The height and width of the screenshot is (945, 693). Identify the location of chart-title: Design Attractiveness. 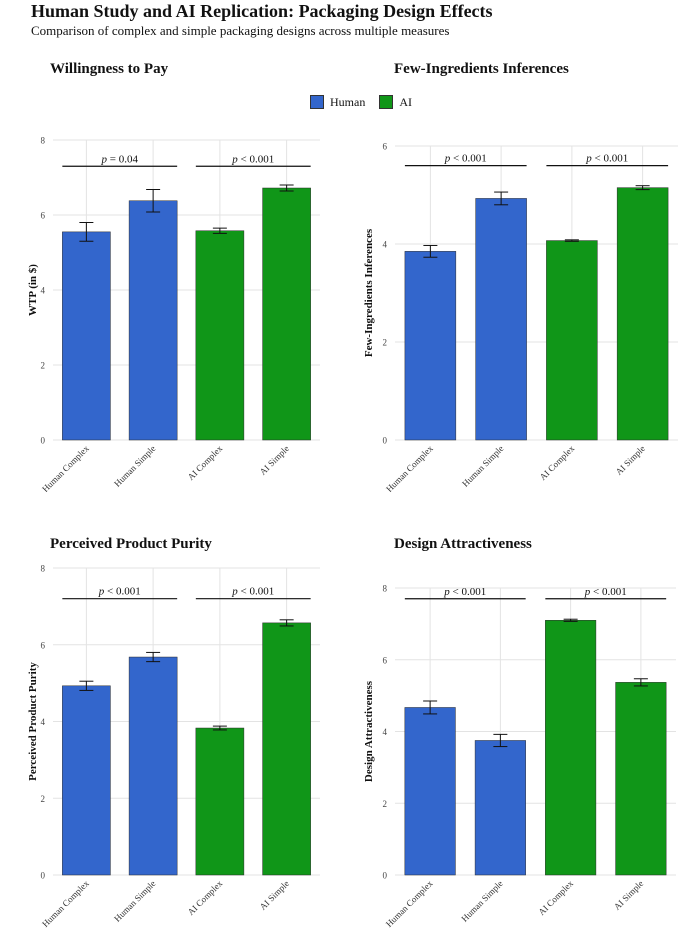
(463, 544).